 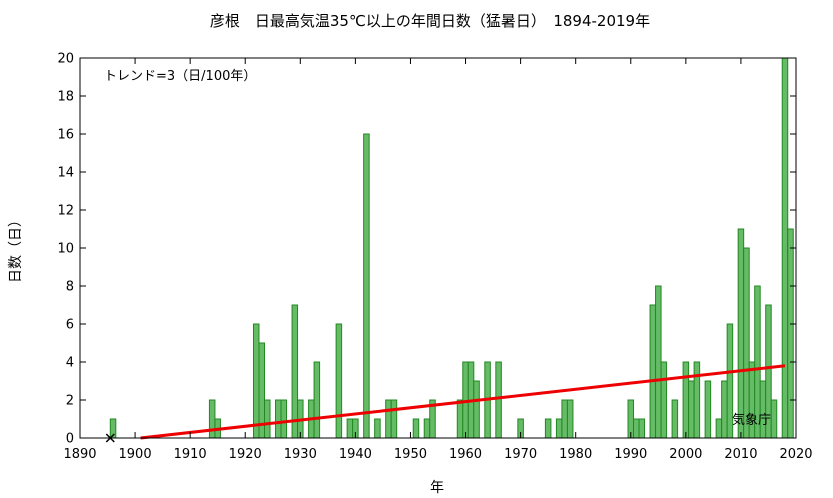 What do you see at coordinates (658, 362) in the screenshot?
I see `bar-1995` at bounding box center [658, 362].